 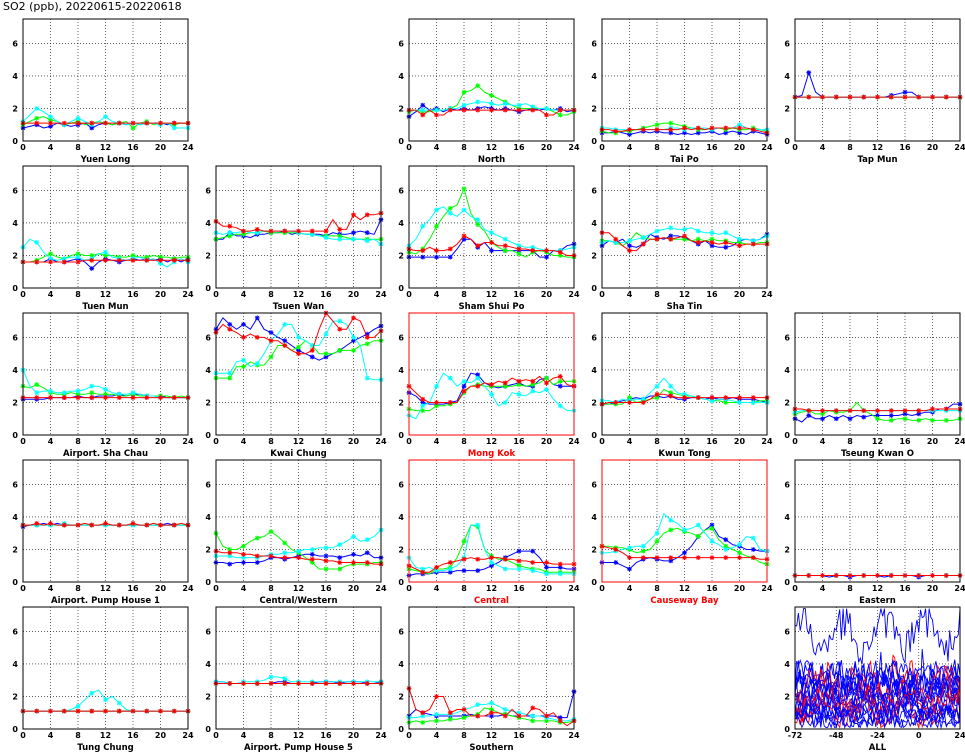 I want to click on x-tick-label: 12, so click(x=491, y=441).